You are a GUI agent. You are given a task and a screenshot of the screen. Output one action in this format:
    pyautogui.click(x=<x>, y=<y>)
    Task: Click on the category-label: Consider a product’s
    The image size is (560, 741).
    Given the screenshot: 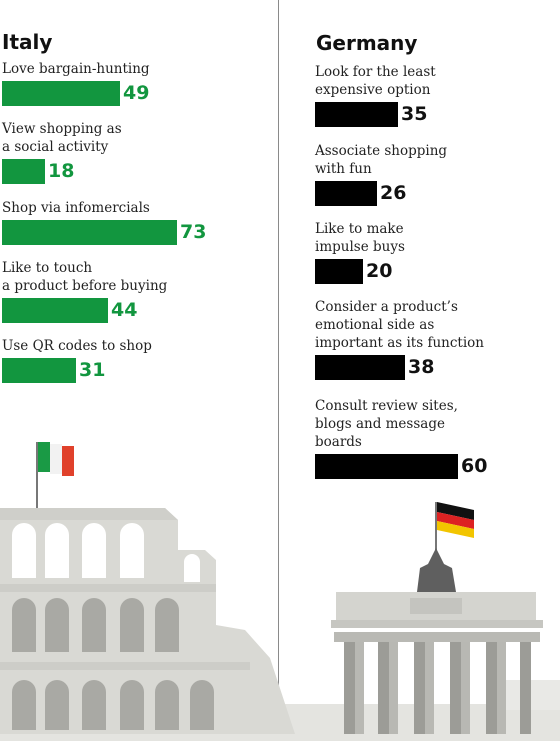 What is the action you would take?
    pyautogui.click(x=386, y=307)
    